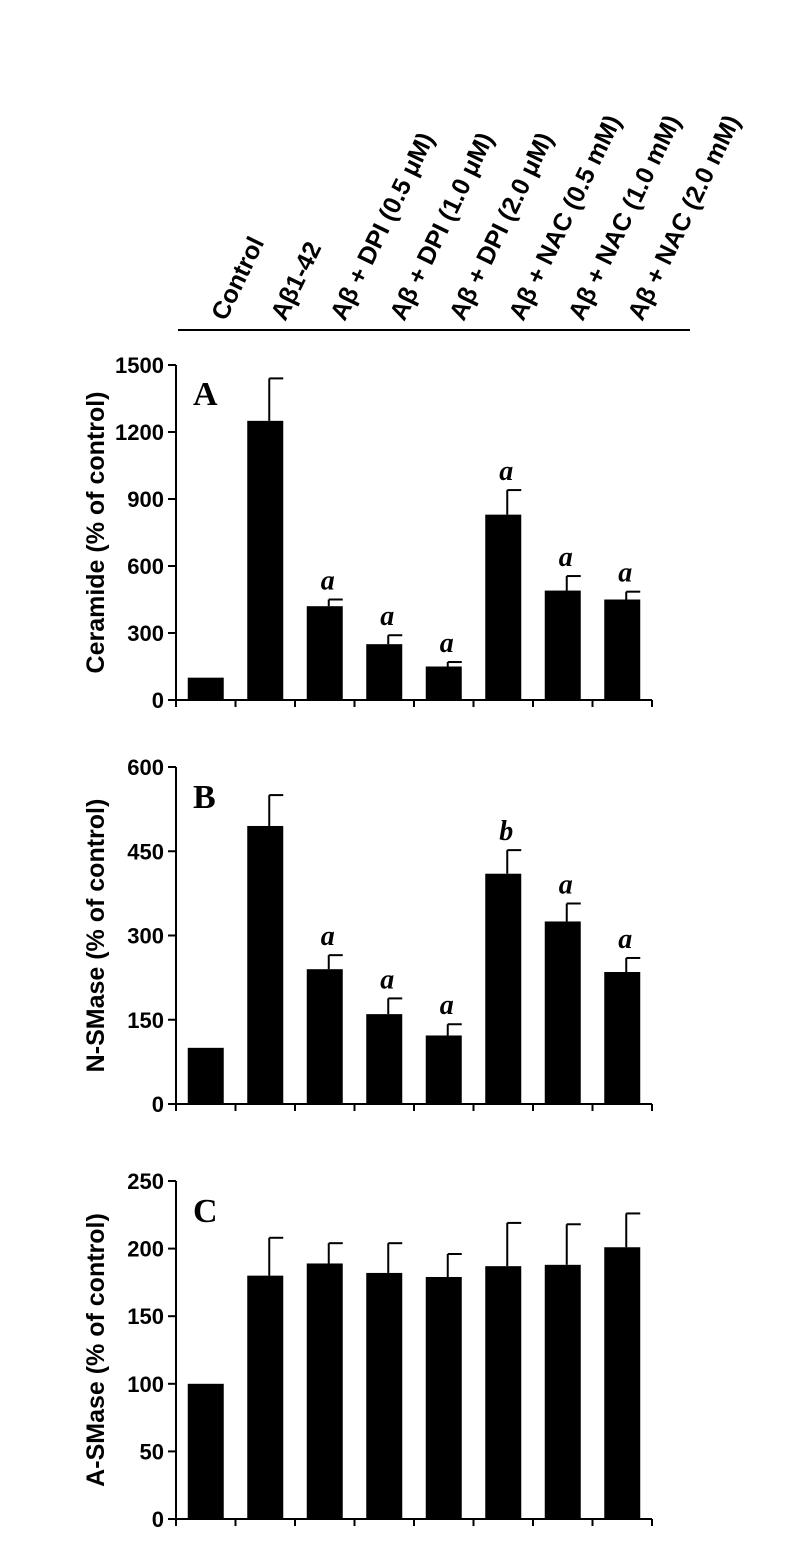 The height and width of the screenshot is (1555, 800). I want to click on panel-letter: C, so click(205, 1211).